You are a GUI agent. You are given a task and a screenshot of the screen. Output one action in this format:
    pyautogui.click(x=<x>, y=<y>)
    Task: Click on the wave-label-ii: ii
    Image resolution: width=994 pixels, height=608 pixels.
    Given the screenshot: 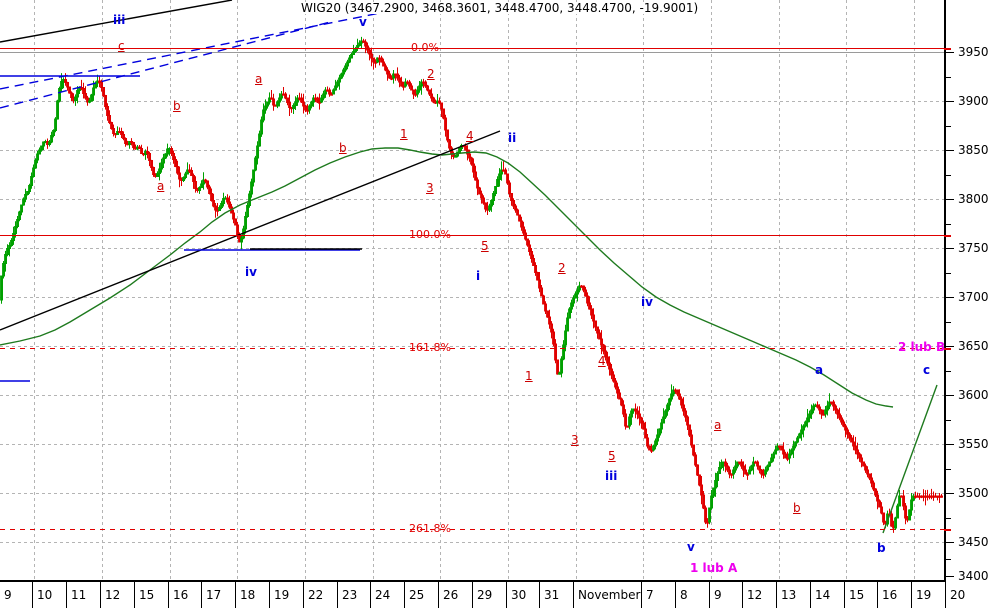 What is the action you would take?
    pyautogui.click(x=512, y=138)
    